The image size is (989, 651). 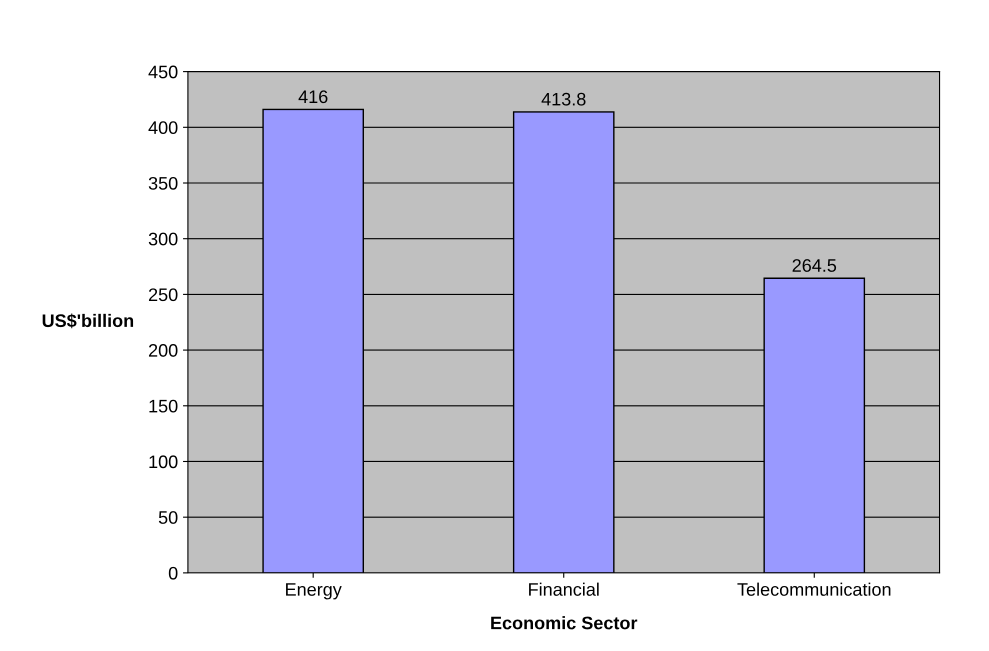 I want to click on y-tick-label: 350, so click(x=163, y=183).